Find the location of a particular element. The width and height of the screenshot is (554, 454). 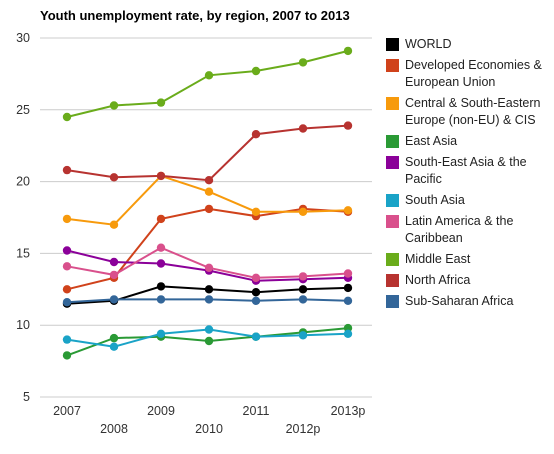

legend-item: South Asia is located at coordinates (470, 200).